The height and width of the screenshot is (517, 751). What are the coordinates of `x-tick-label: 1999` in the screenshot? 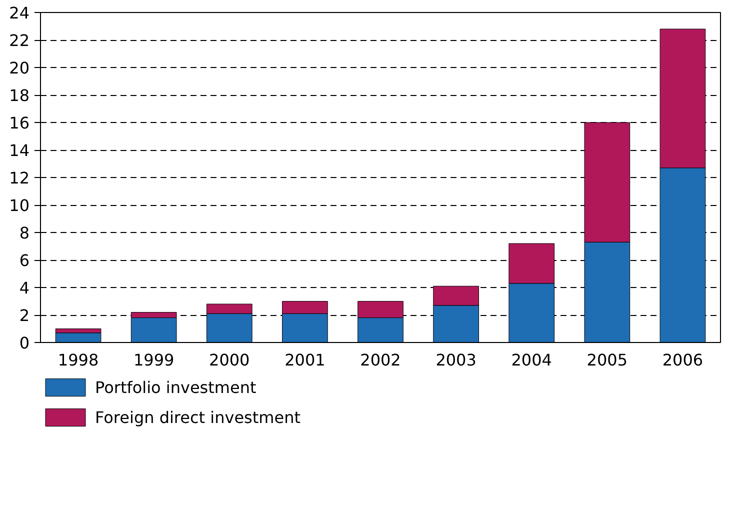 It's located at (153, 360).